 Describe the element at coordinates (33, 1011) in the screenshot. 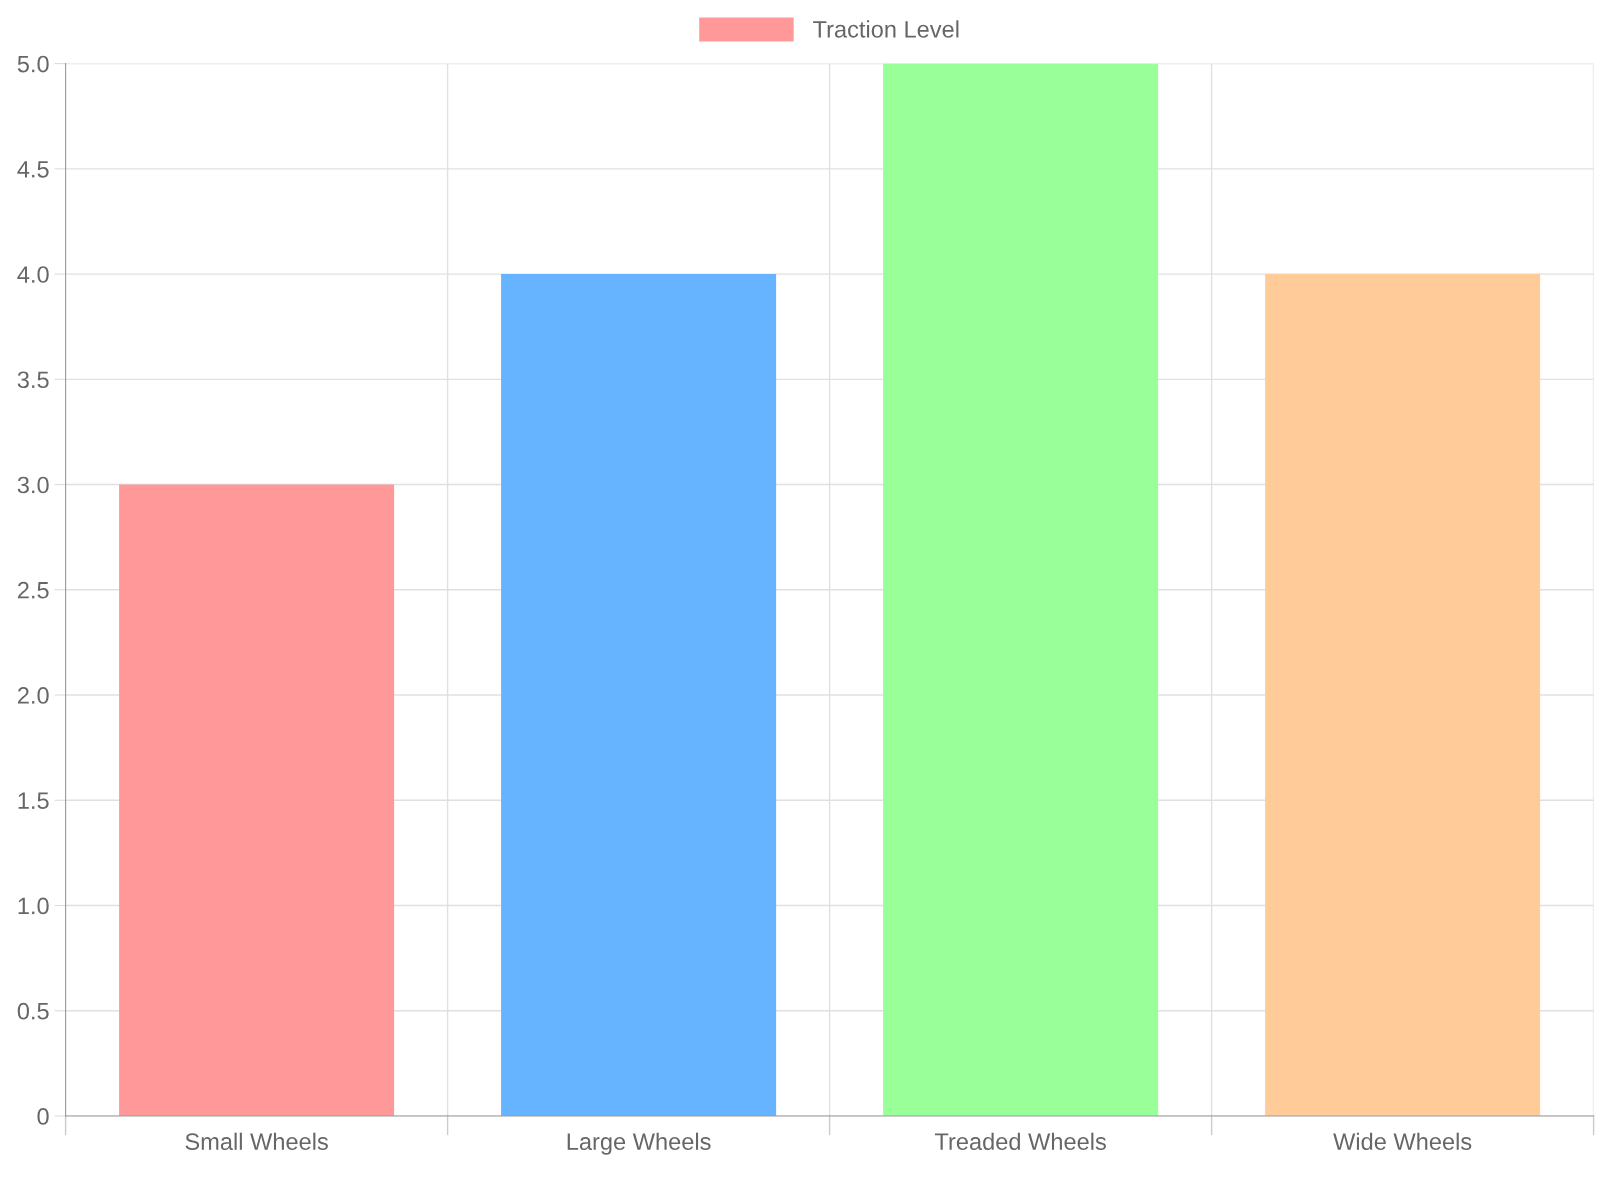

I see `y-tick-label: 0.5` at that location.